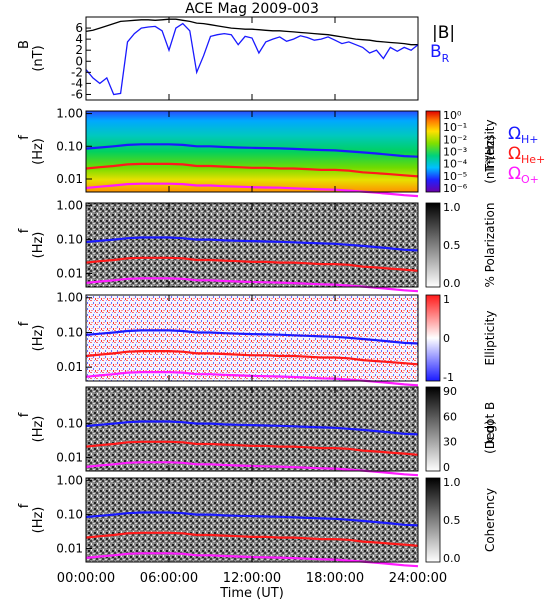  What do you see at coordinates (86, 578) in the screenshot?
I see `x-tick-label: 00:00:00` at bounding box center [86, 578].